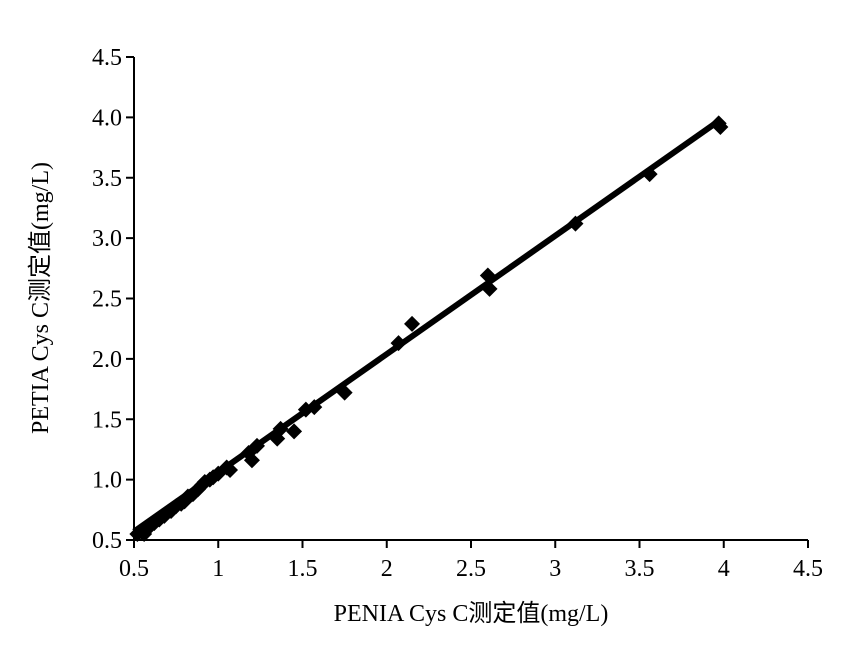 This screenshot has width=850, height=661. I want to click on y-tick-label: 1.5, so click(107, 420).